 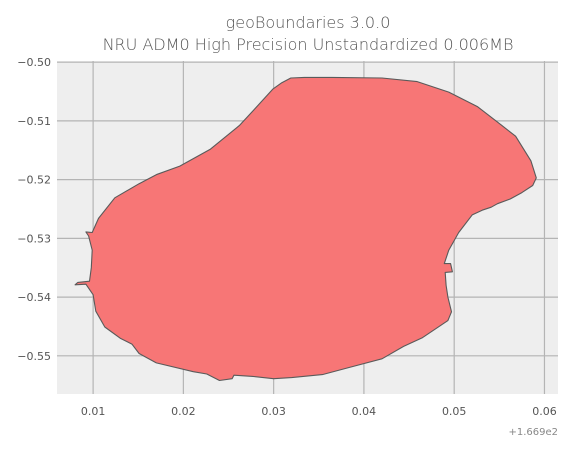 I want to click on y-tick-label: −0.51, so click(x=34, y=121).